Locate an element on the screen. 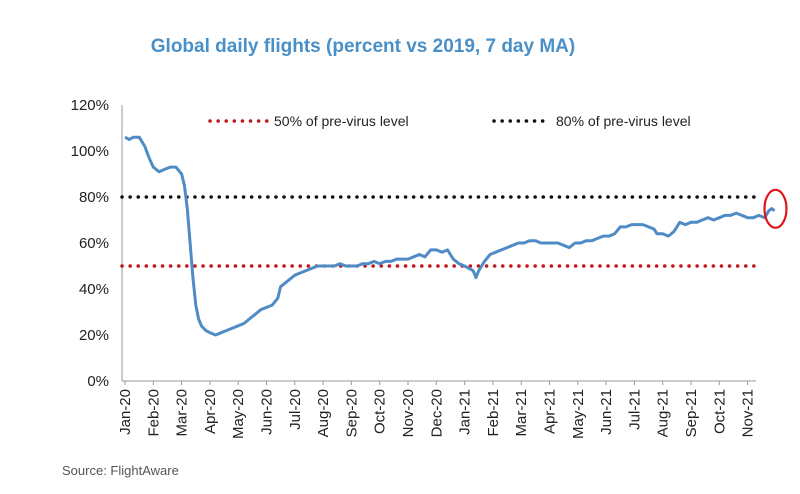  x-tick-label: Oct-21 is located at coordinates (719, 411).